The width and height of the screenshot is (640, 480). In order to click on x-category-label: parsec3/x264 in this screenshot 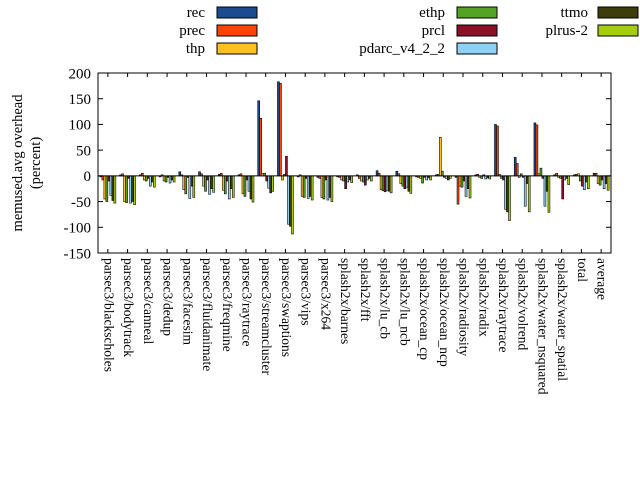, I will do `click(325, 294)`.